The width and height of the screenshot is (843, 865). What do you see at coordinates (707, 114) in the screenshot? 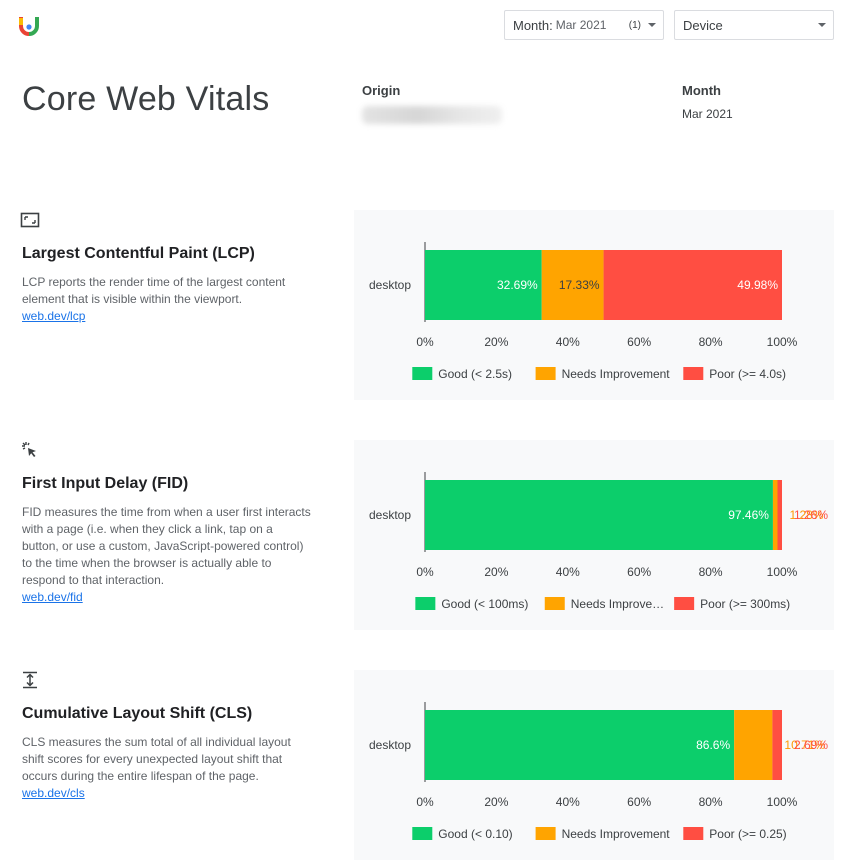
I see `month-value: Mar 2021` at bounding box center [707, 114].